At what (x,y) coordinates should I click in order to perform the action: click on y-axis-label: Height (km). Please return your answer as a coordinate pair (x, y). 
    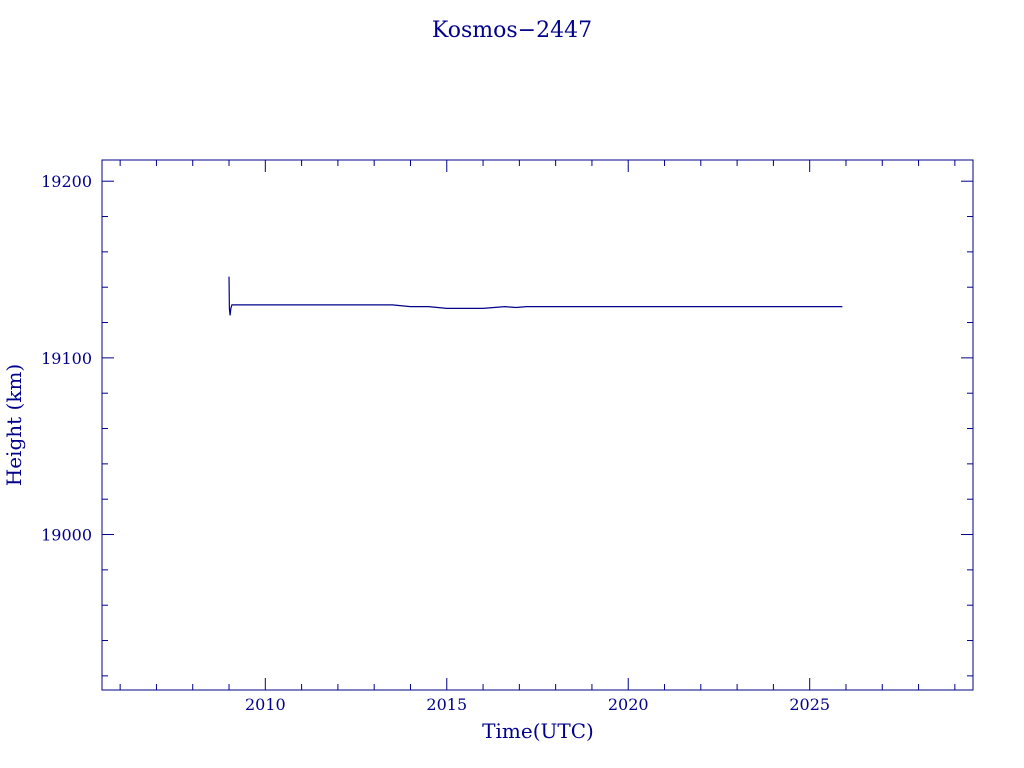
    Looking at the image, I should click on (14, 425).